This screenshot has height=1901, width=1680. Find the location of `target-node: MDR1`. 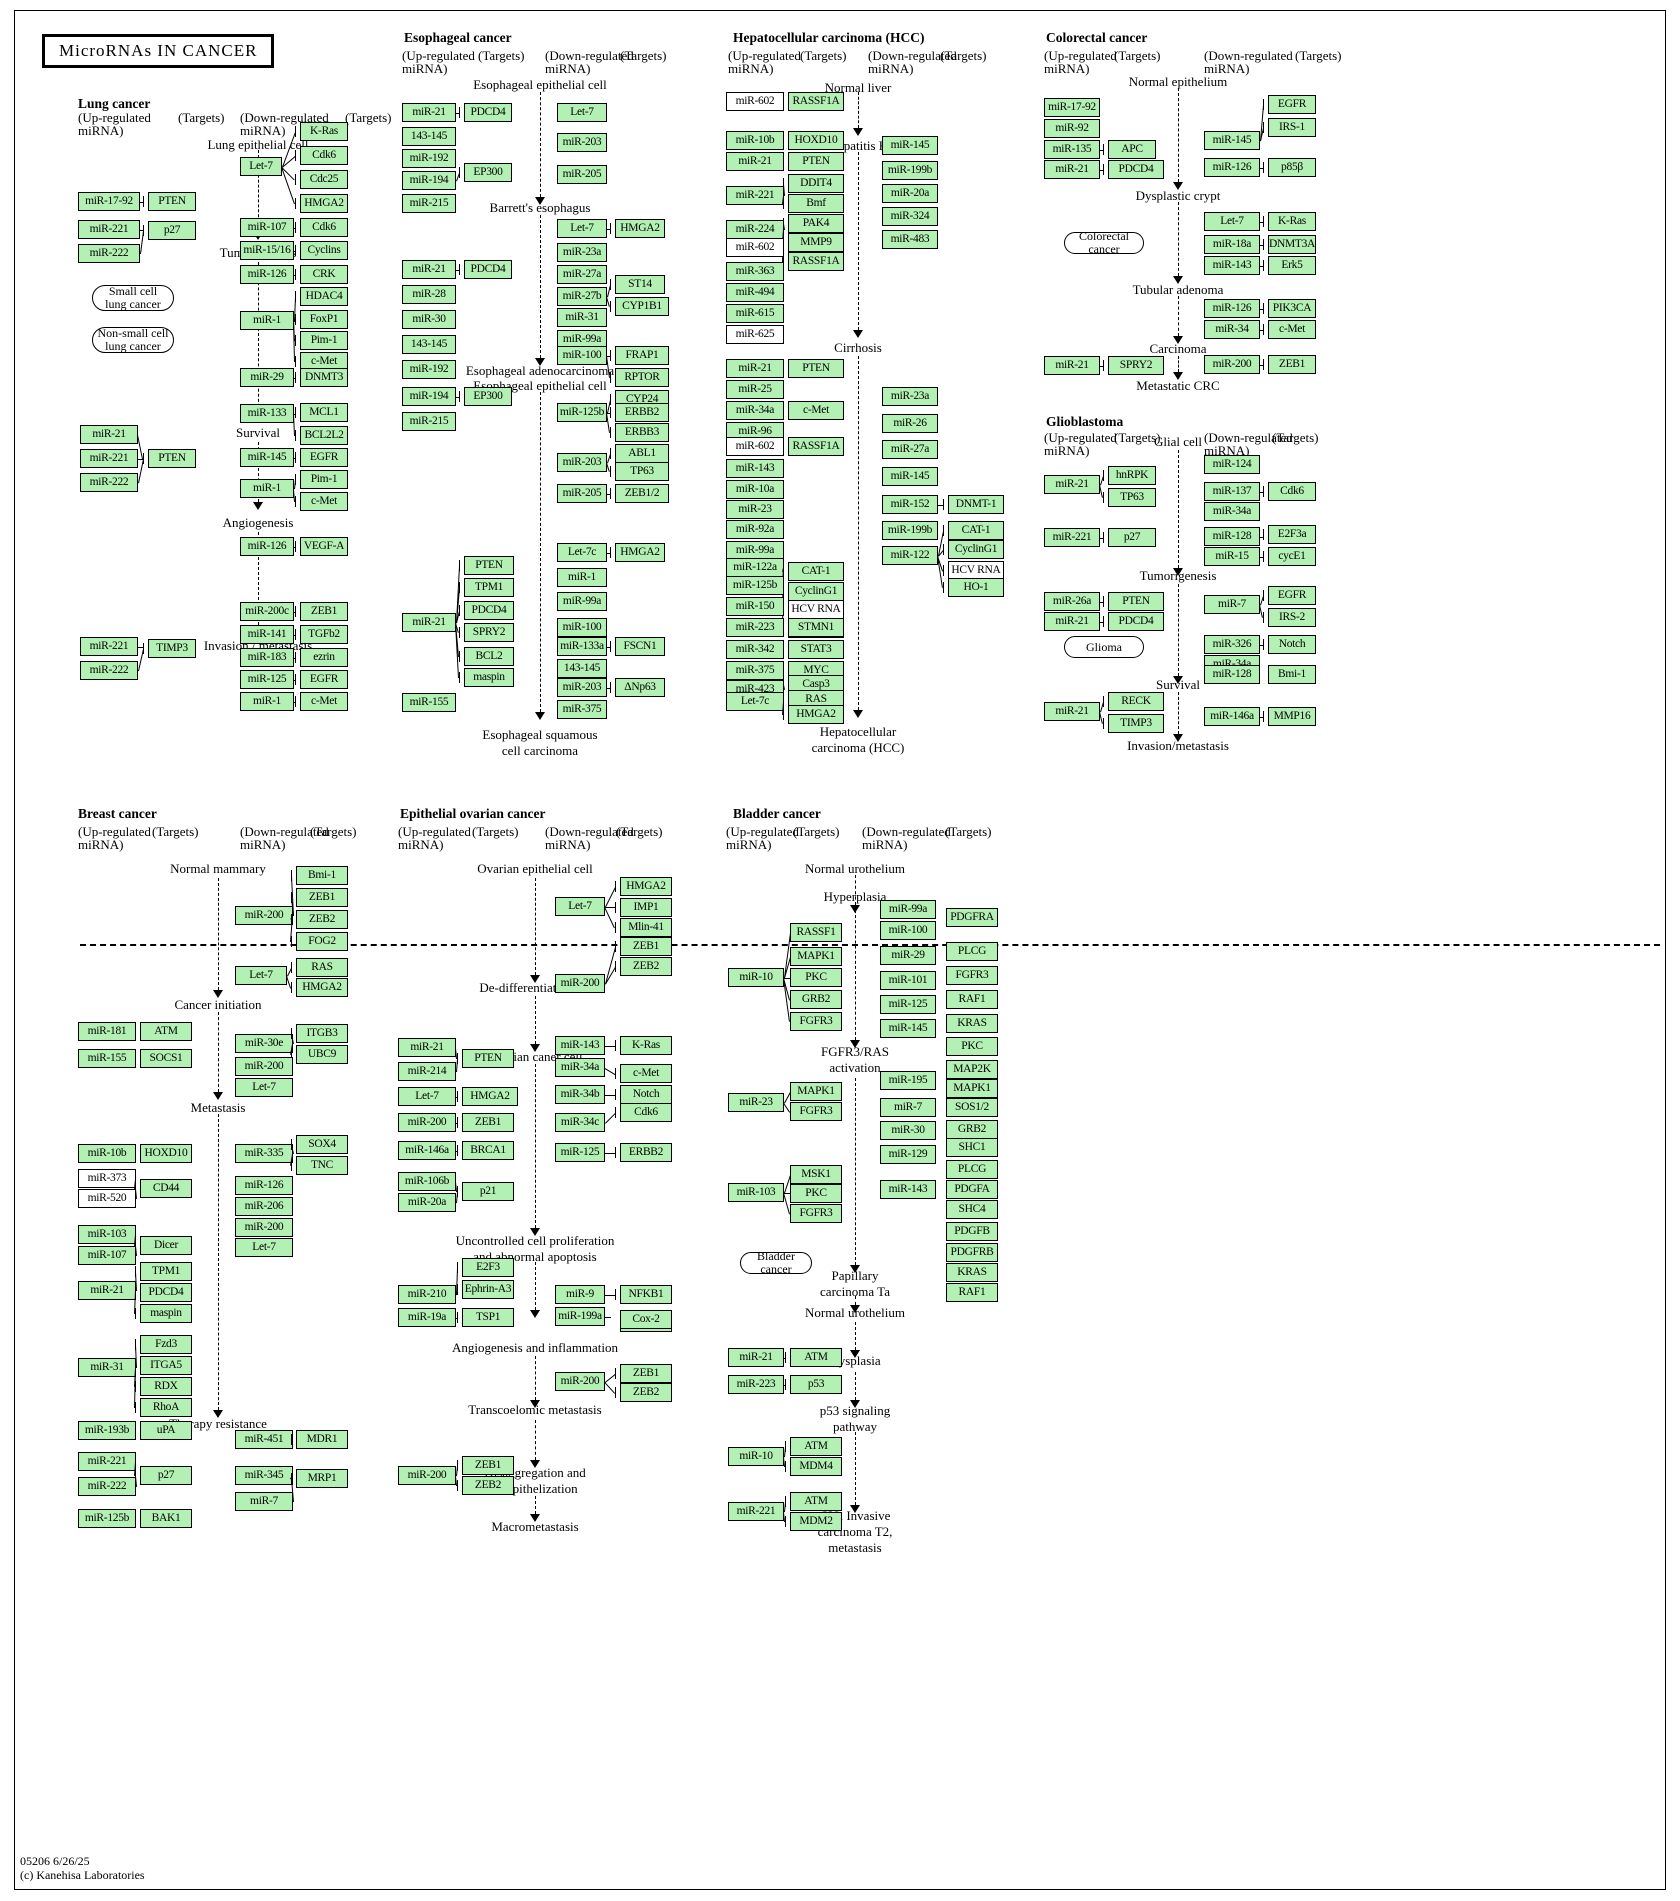

target-node: MDR1 is located at coordinates (322, 1439).